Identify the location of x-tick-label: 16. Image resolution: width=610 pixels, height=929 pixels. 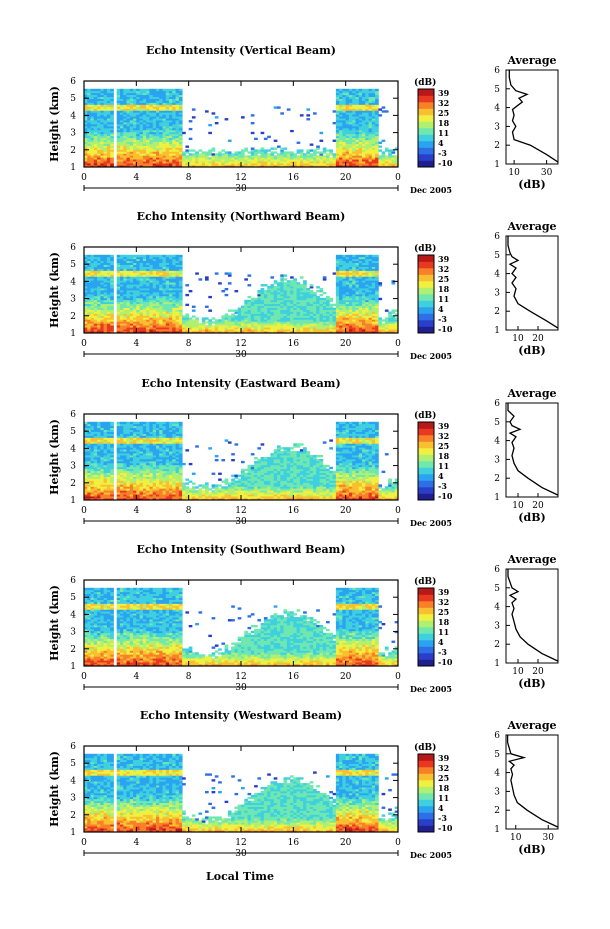
(294, 344).